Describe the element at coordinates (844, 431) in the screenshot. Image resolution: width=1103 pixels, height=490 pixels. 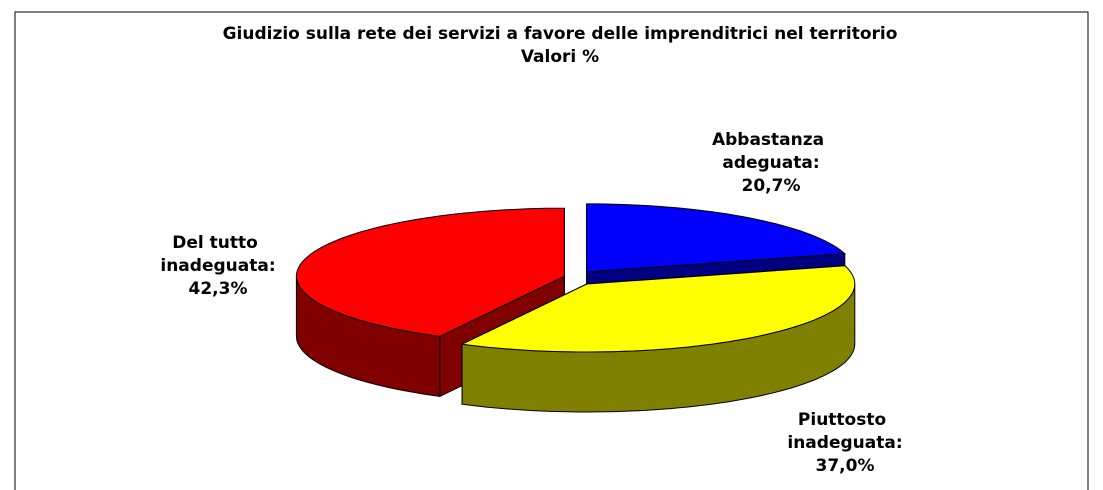
I see `slice-label: Piuttosto inadeguata:` at that location.